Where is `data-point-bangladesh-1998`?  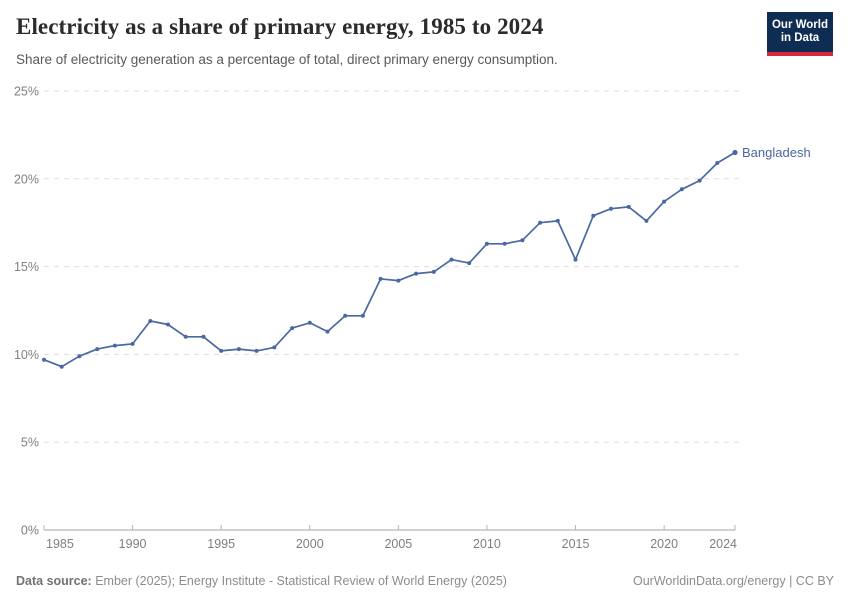 data-point-bangladesh-1998 is located at coordinates (274, 347).